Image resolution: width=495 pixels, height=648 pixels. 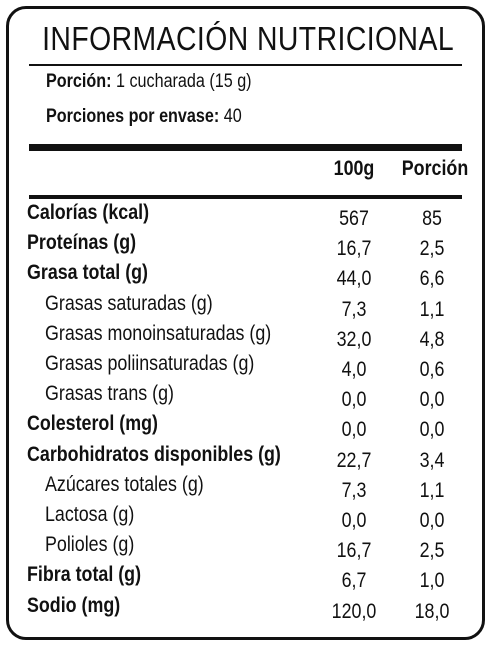 I want to click on serving-size-label: Porción:, so click(x=79, y=81).